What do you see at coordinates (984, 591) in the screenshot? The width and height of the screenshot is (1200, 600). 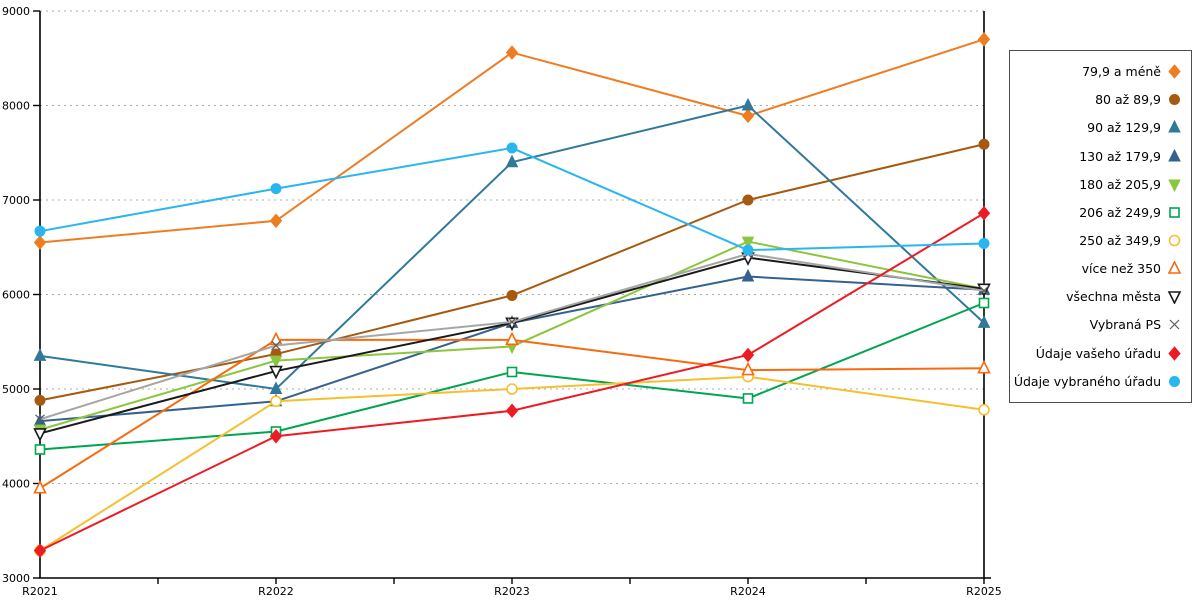 I see `x-tick-label: R2025` at bounding box center [984, 591].